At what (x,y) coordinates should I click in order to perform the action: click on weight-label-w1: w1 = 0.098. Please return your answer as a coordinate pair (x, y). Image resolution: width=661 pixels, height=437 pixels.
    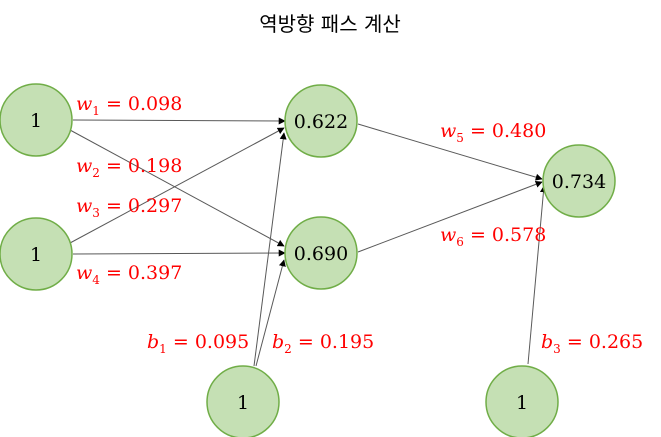
    Looking at the image, I should click on (129, 105).